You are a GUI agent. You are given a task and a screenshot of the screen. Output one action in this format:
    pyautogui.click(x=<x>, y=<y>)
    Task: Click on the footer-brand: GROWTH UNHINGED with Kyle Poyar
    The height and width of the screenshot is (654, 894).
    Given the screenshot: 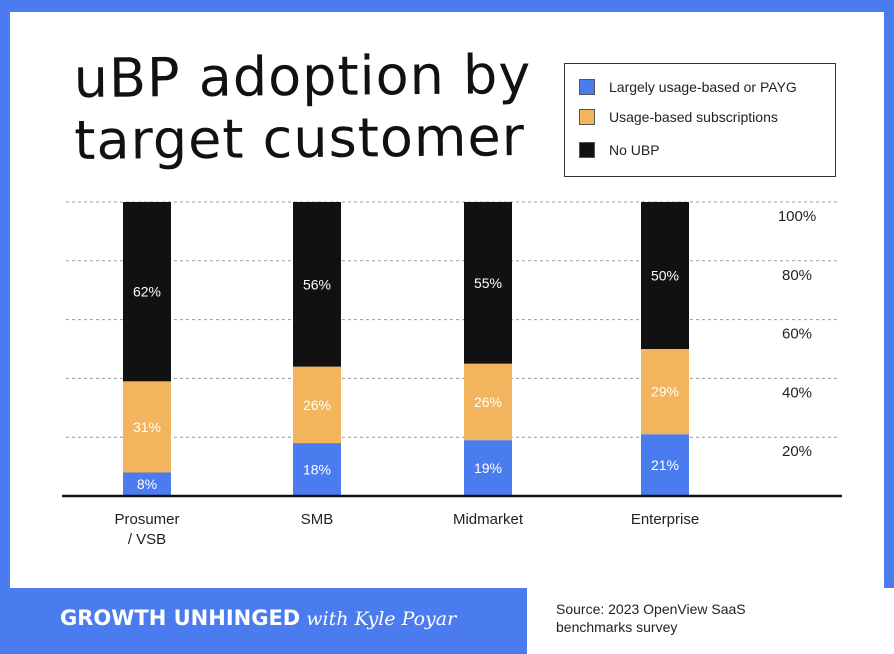 What is the action you would take?
    pyautogui.click(x=258, y=618)
    